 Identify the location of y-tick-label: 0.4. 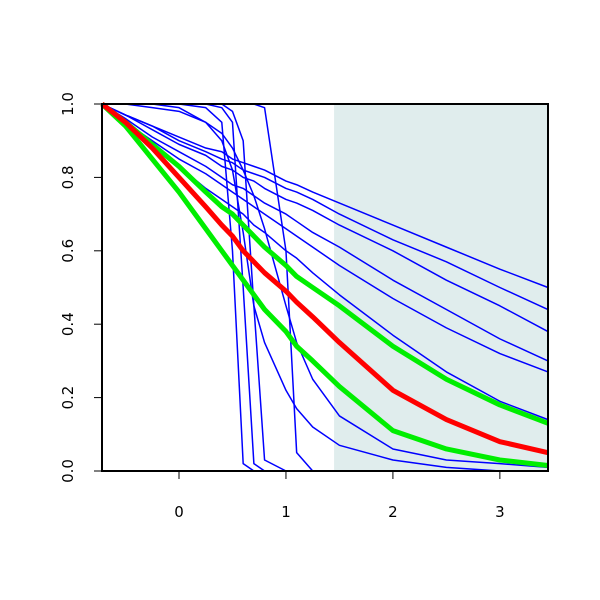
(68, 324).